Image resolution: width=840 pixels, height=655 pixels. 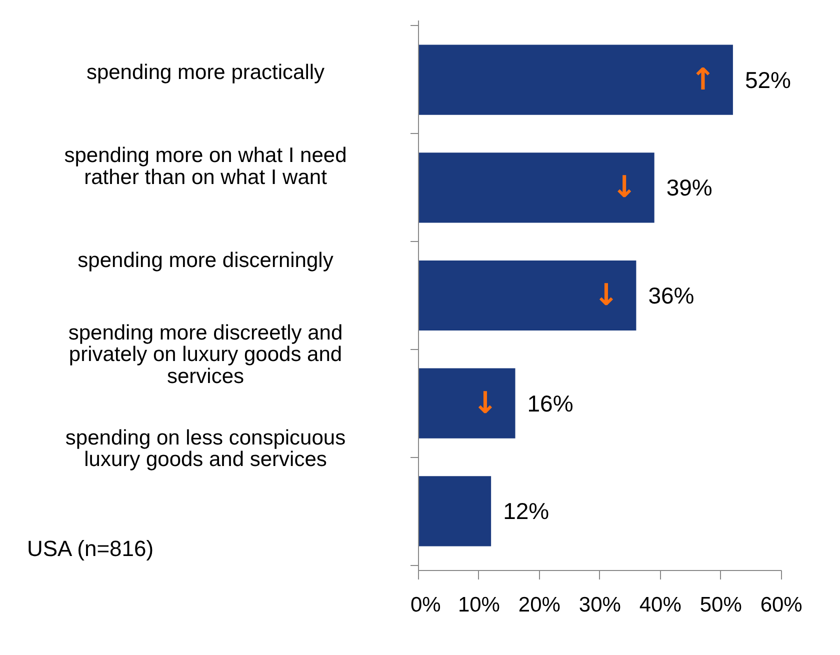 What do you see at coordinates (205, 355) in the screenshot?
I see `y-tick-label: spending more discreetly and privately on luxury goods and services` at bounding box center [205, 355].